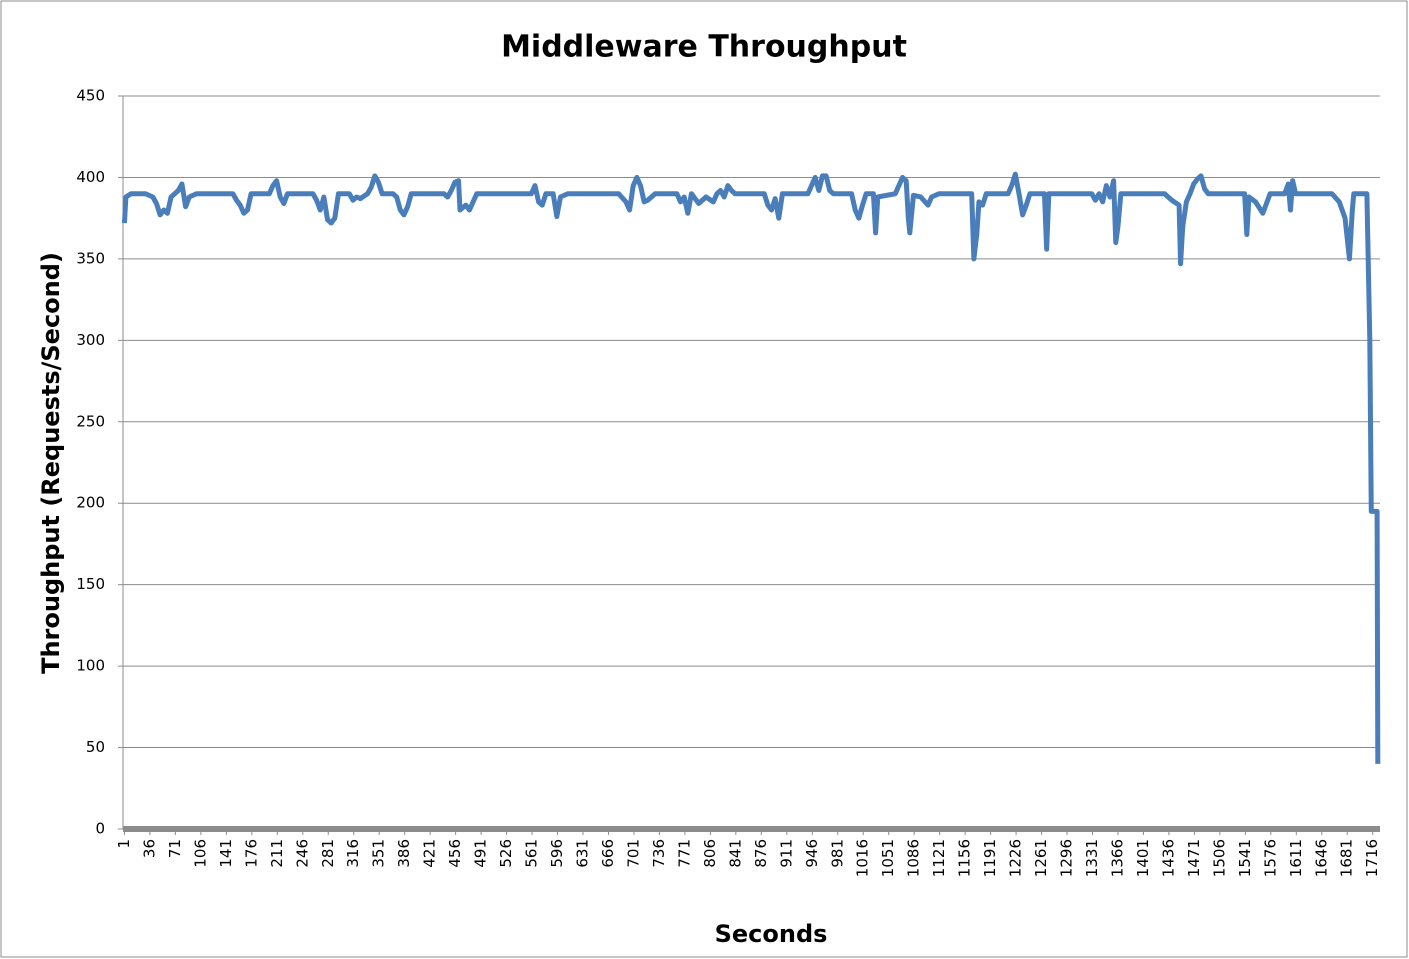 The width and height of the screenshot is (1409, 959). Describe the element at coordinates (90, 584) in the screenshot. I see `y-tick-label: 150` at that location.